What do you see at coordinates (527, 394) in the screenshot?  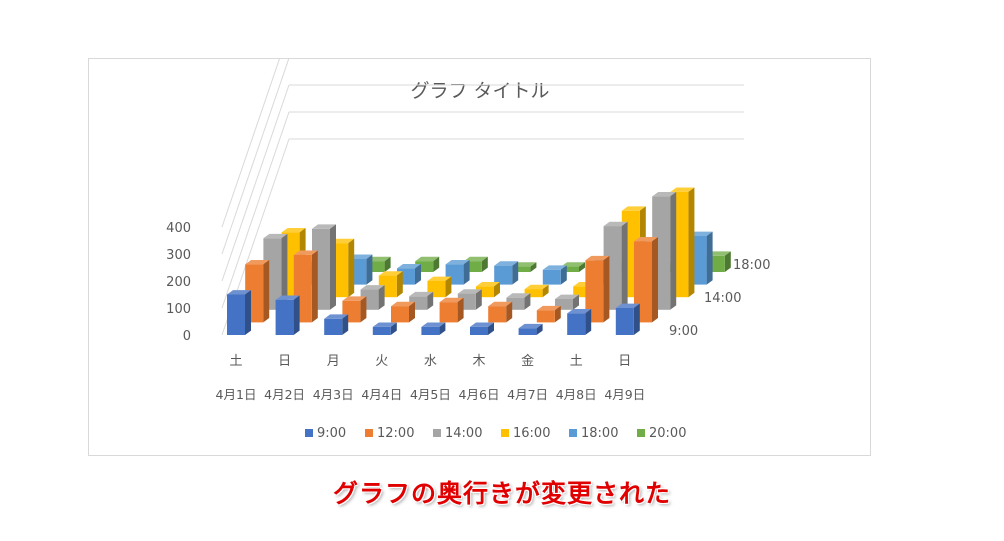 I see `x-date-label: 4月7日` at bounding box center [527, 394].